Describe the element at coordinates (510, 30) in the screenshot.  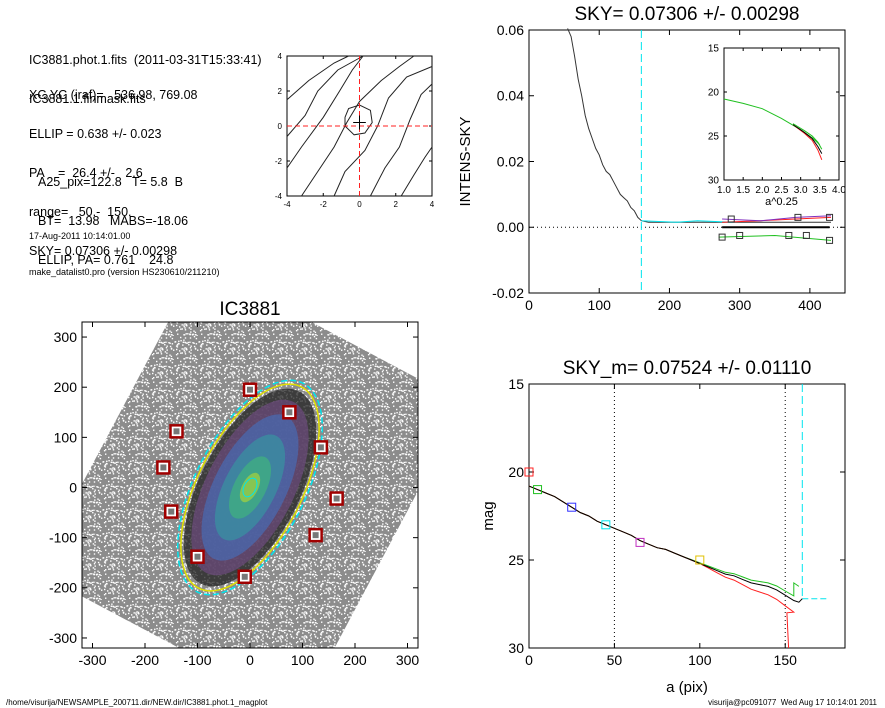
I see `y-tick-label: 0.06` at that location.